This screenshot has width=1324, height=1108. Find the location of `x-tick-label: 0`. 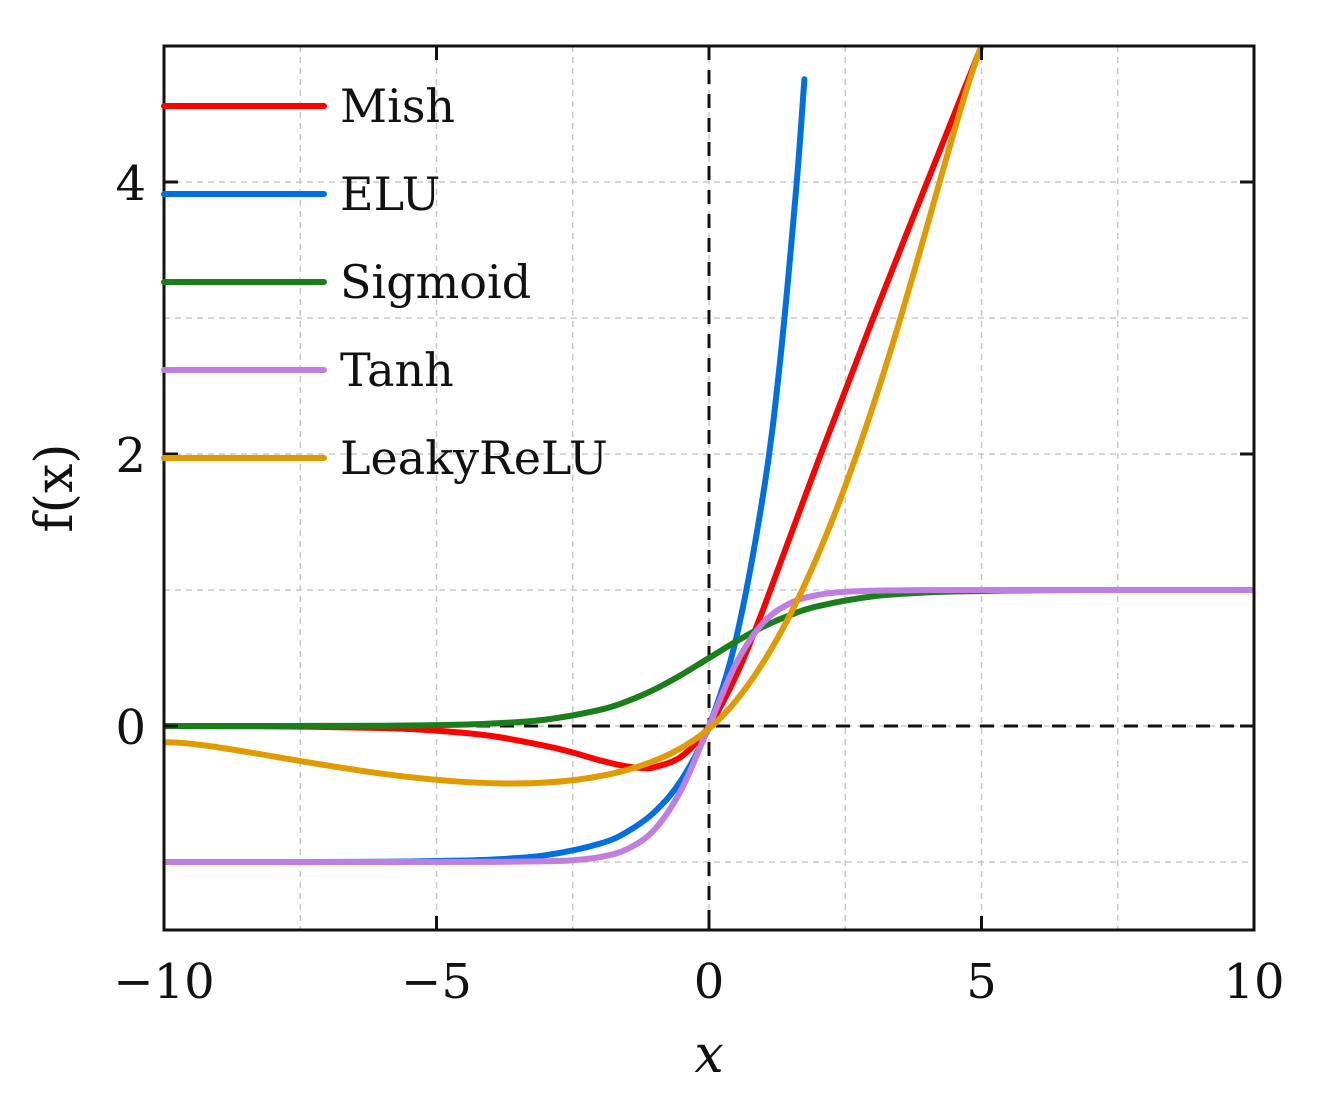

x-tick-label: 0 is located at coordinates (709, 982).